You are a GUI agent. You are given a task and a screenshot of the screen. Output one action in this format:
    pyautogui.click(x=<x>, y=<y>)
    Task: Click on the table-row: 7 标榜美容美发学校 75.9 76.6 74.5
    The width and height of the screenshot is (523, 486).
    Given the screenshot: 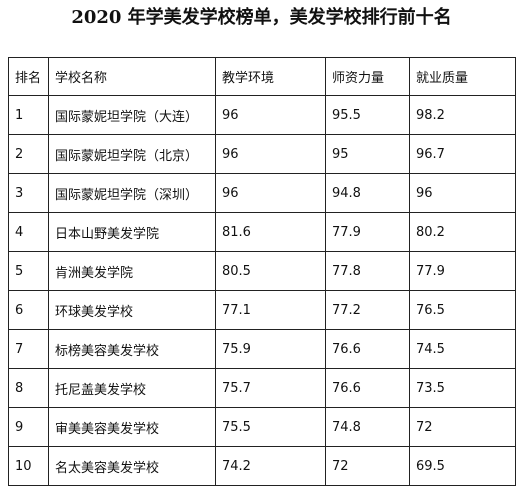 What is the action you would take?
    pyautogui.click(x=262, y=349)
    